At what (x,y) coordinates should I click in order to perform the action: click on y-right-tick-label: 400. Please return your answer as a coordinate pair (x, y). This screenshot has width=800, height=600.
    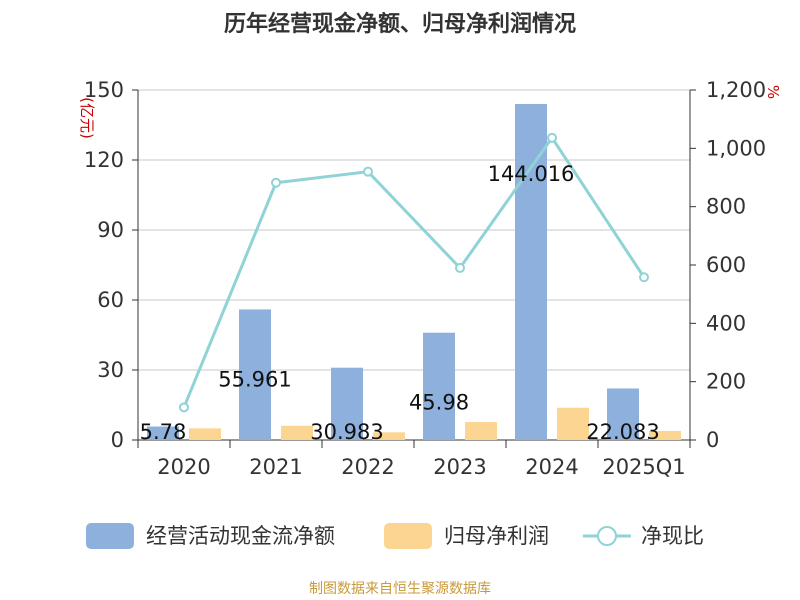
    Looking at the image, I should click on (726, 323).